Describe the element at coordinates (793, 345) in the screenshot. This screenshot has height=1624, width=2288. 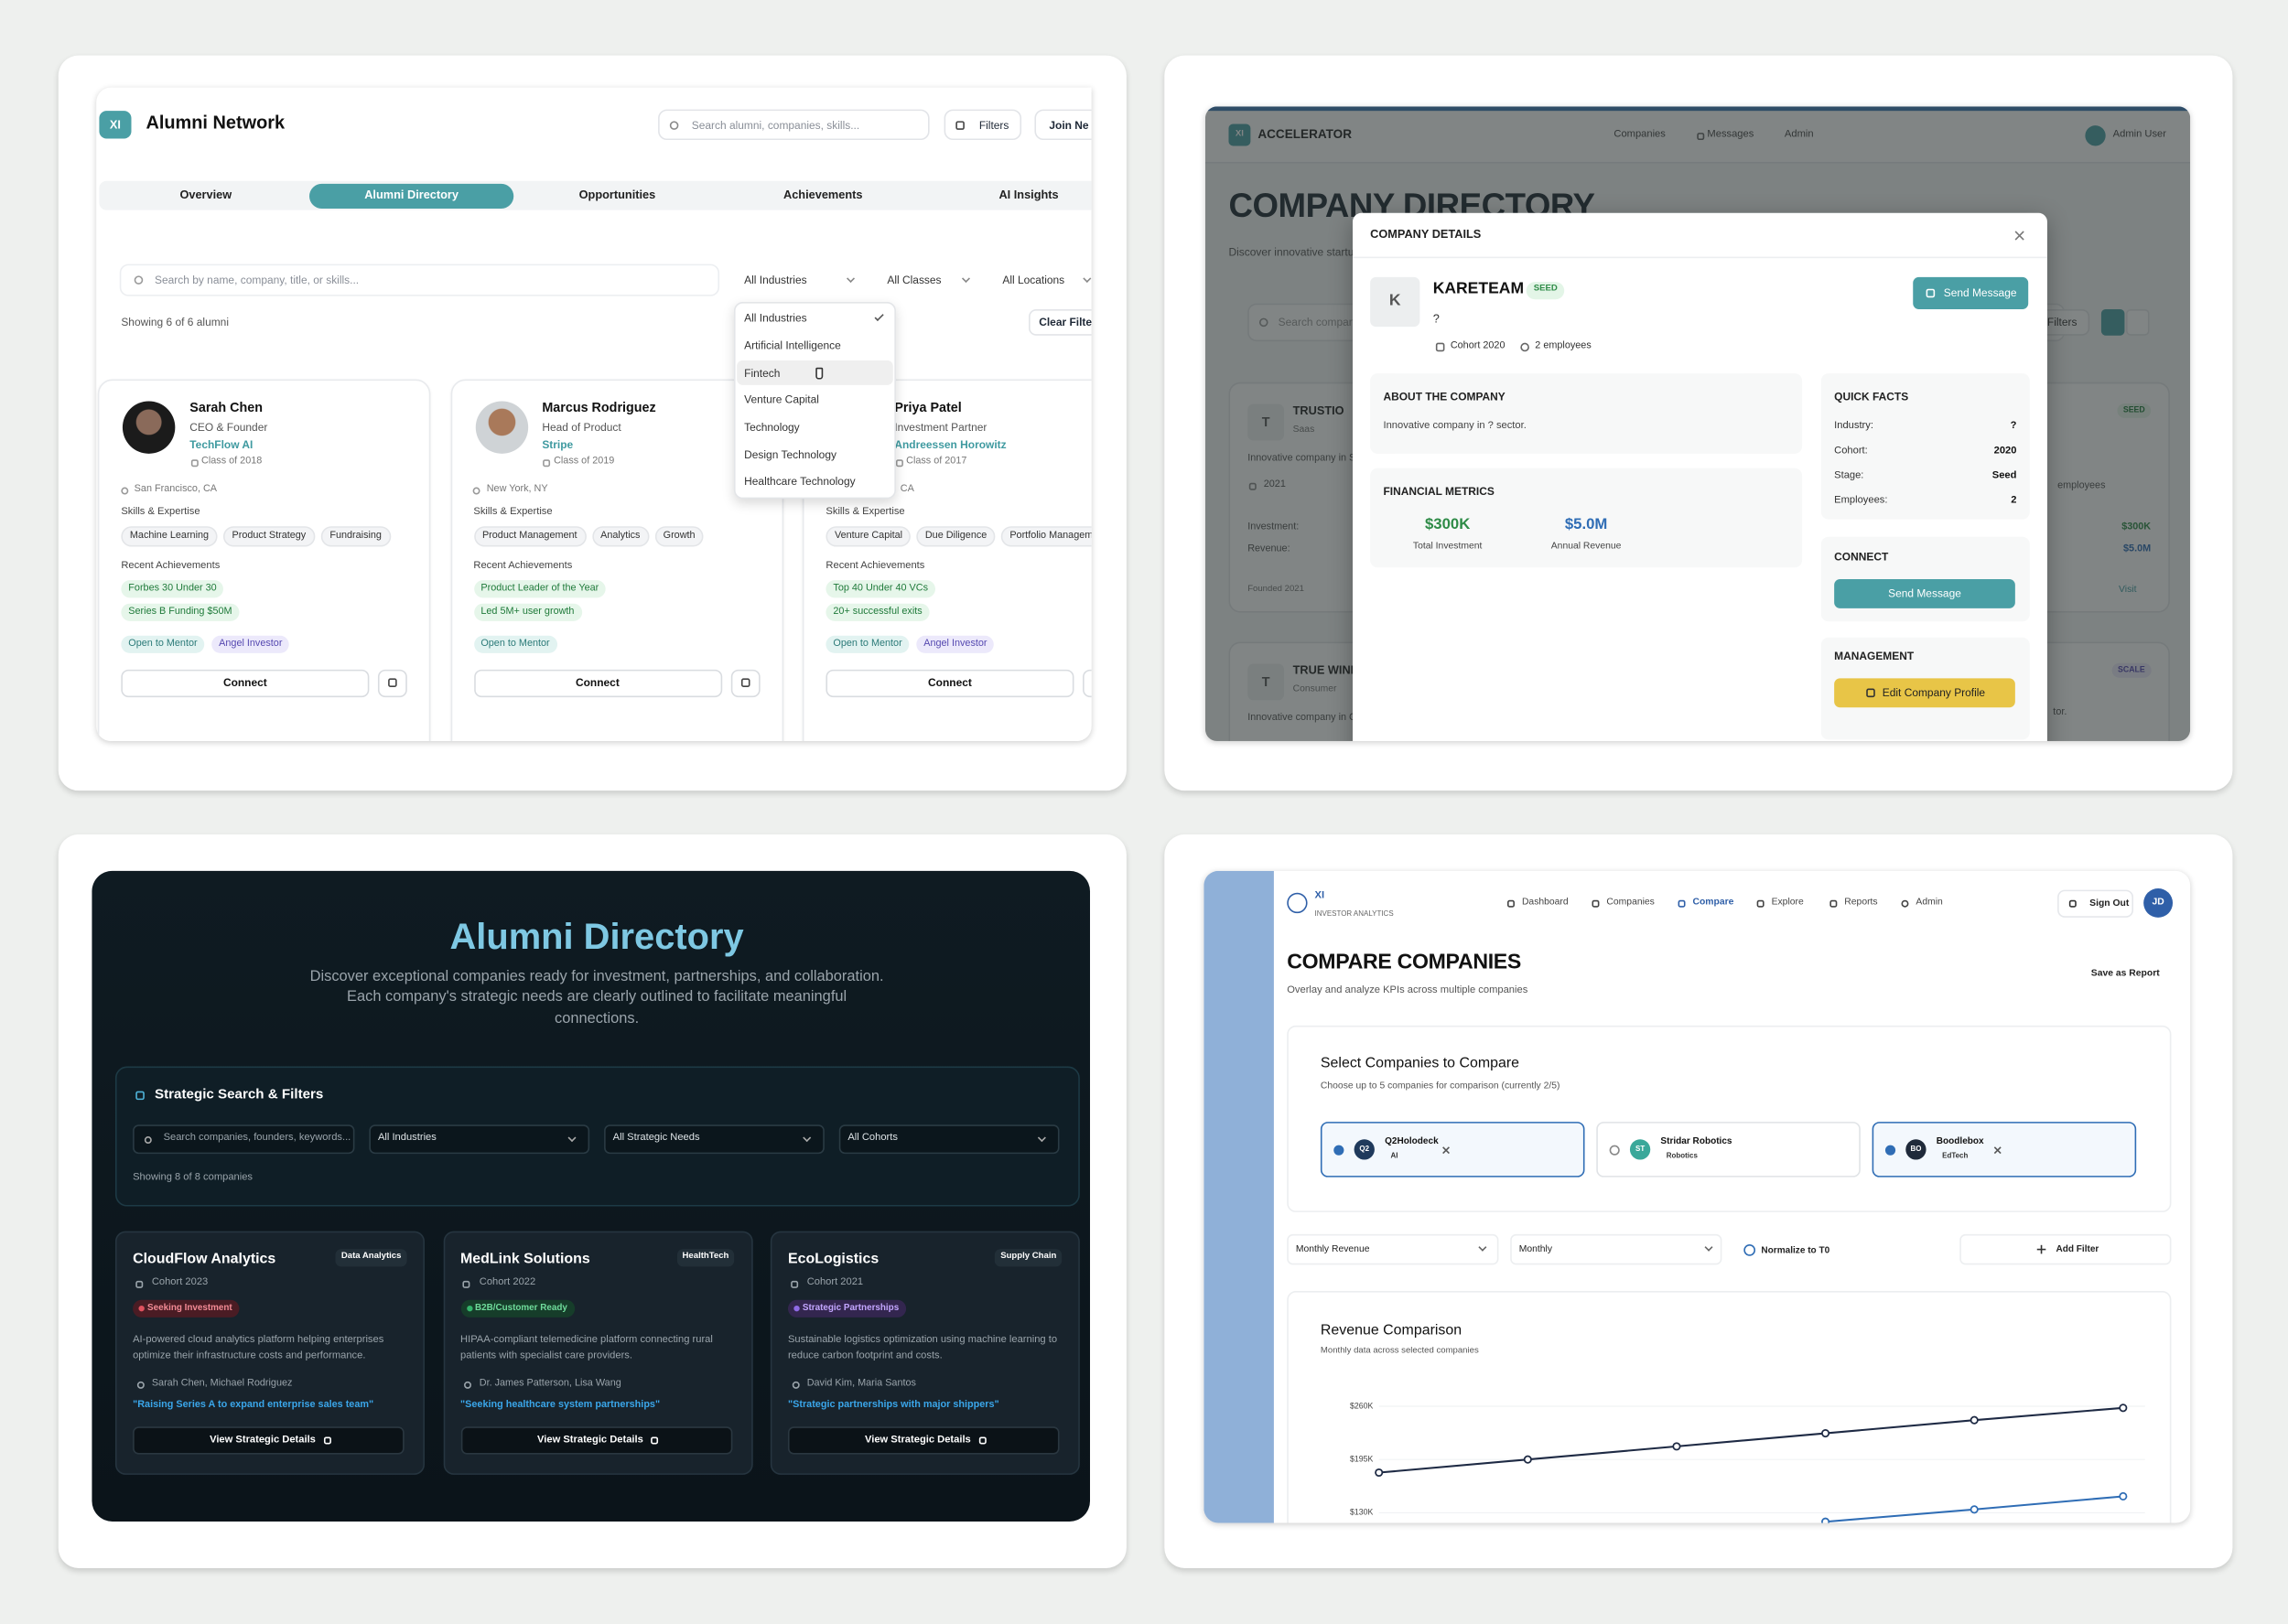
I see `dropdown-option: Artificial Intelligence` at that location.